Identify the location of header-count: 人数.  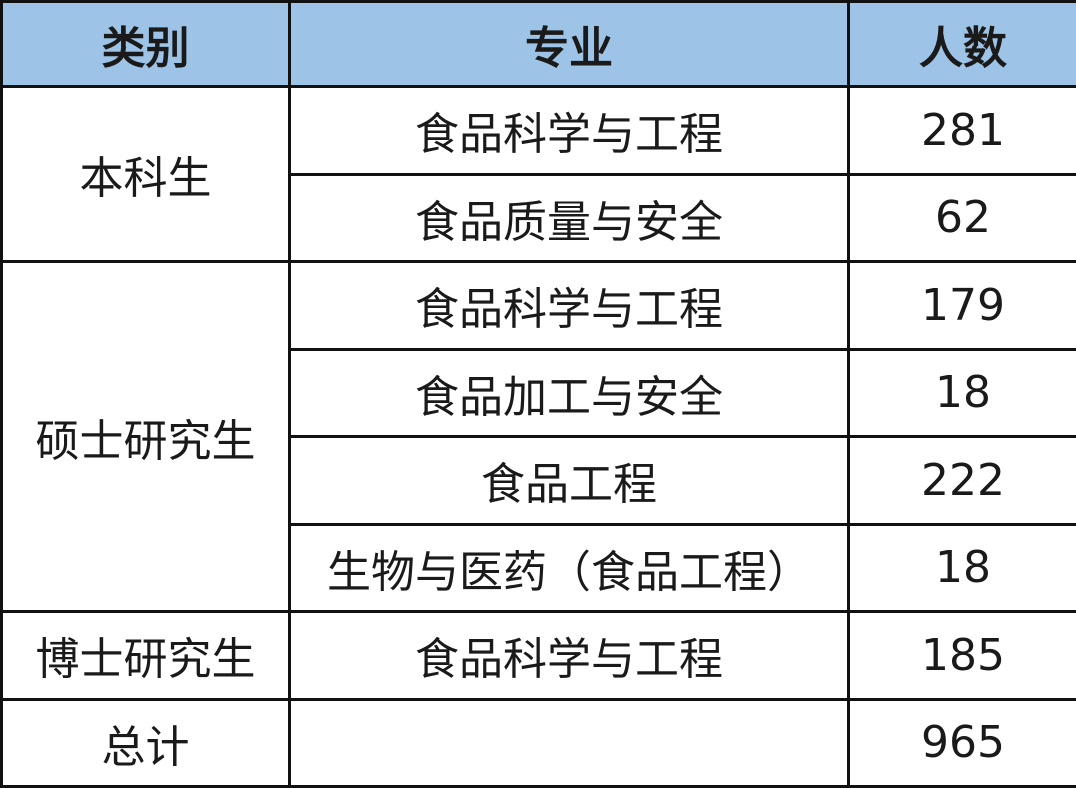
(961, 44).